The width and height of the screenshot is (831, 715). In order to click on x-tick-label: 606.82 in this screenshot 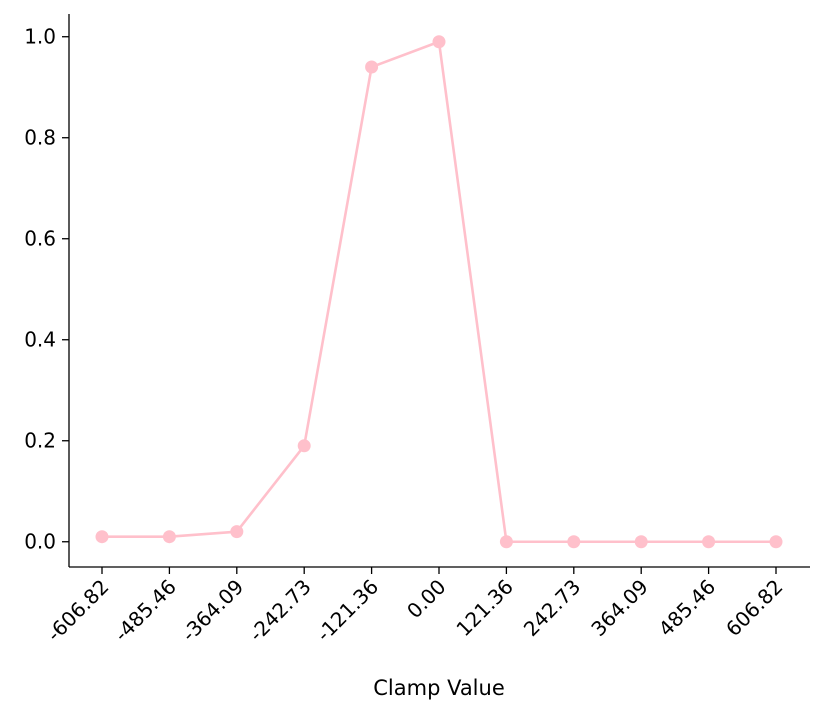, I will do `click(754, 608)`.